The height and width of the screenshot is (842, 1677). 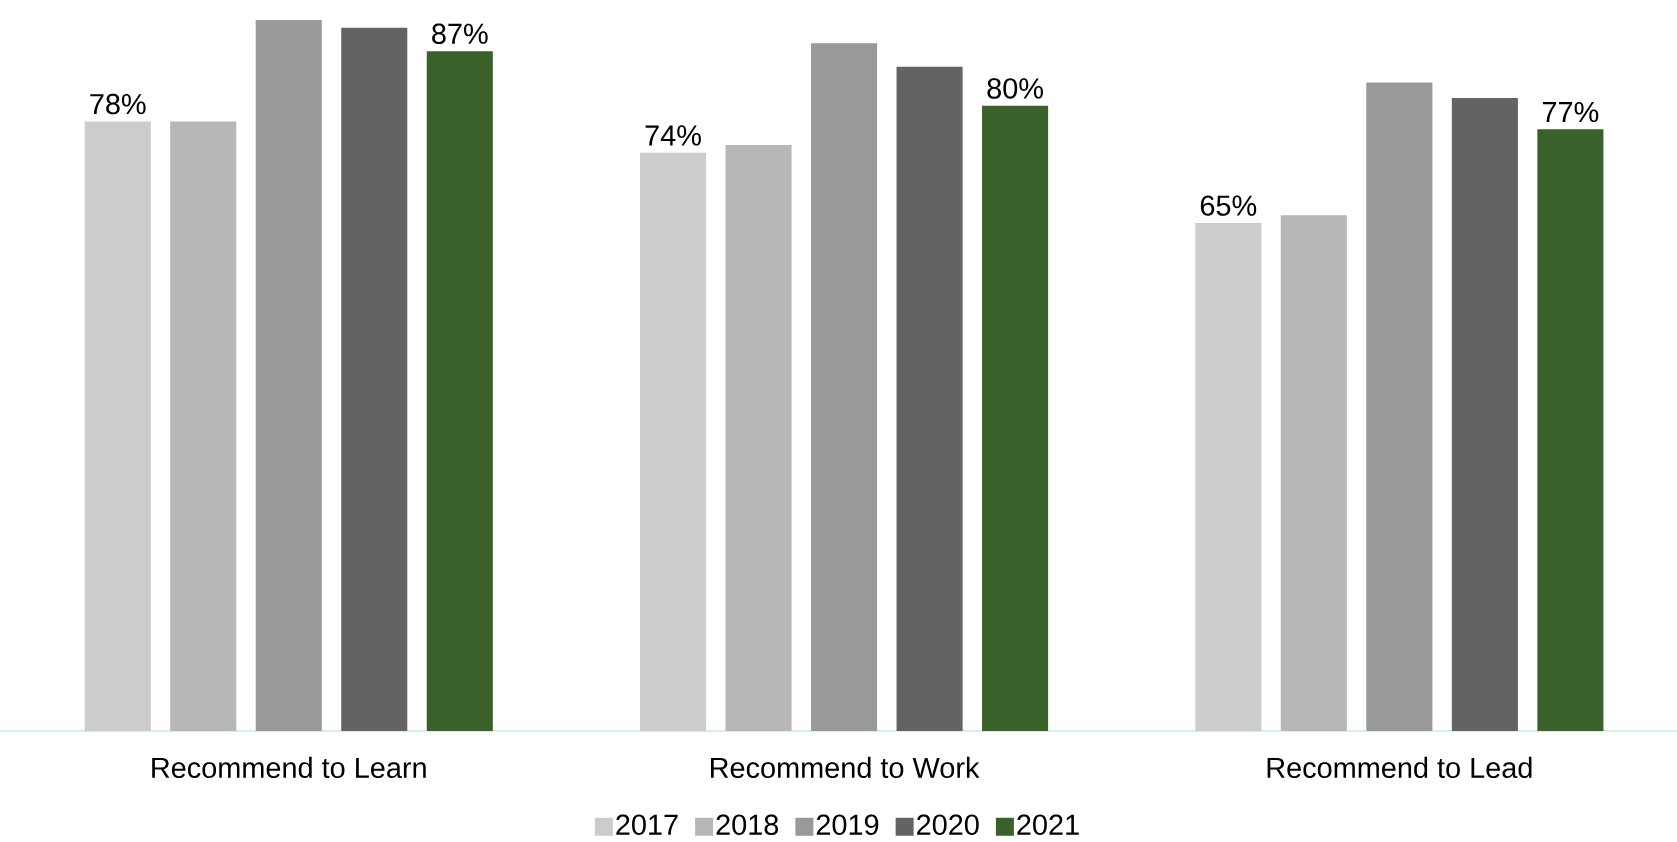 What do you see at coordinates (948, 824) in the screenshot?
I see `legend-label: 2020` at bounding box center [948, 824].